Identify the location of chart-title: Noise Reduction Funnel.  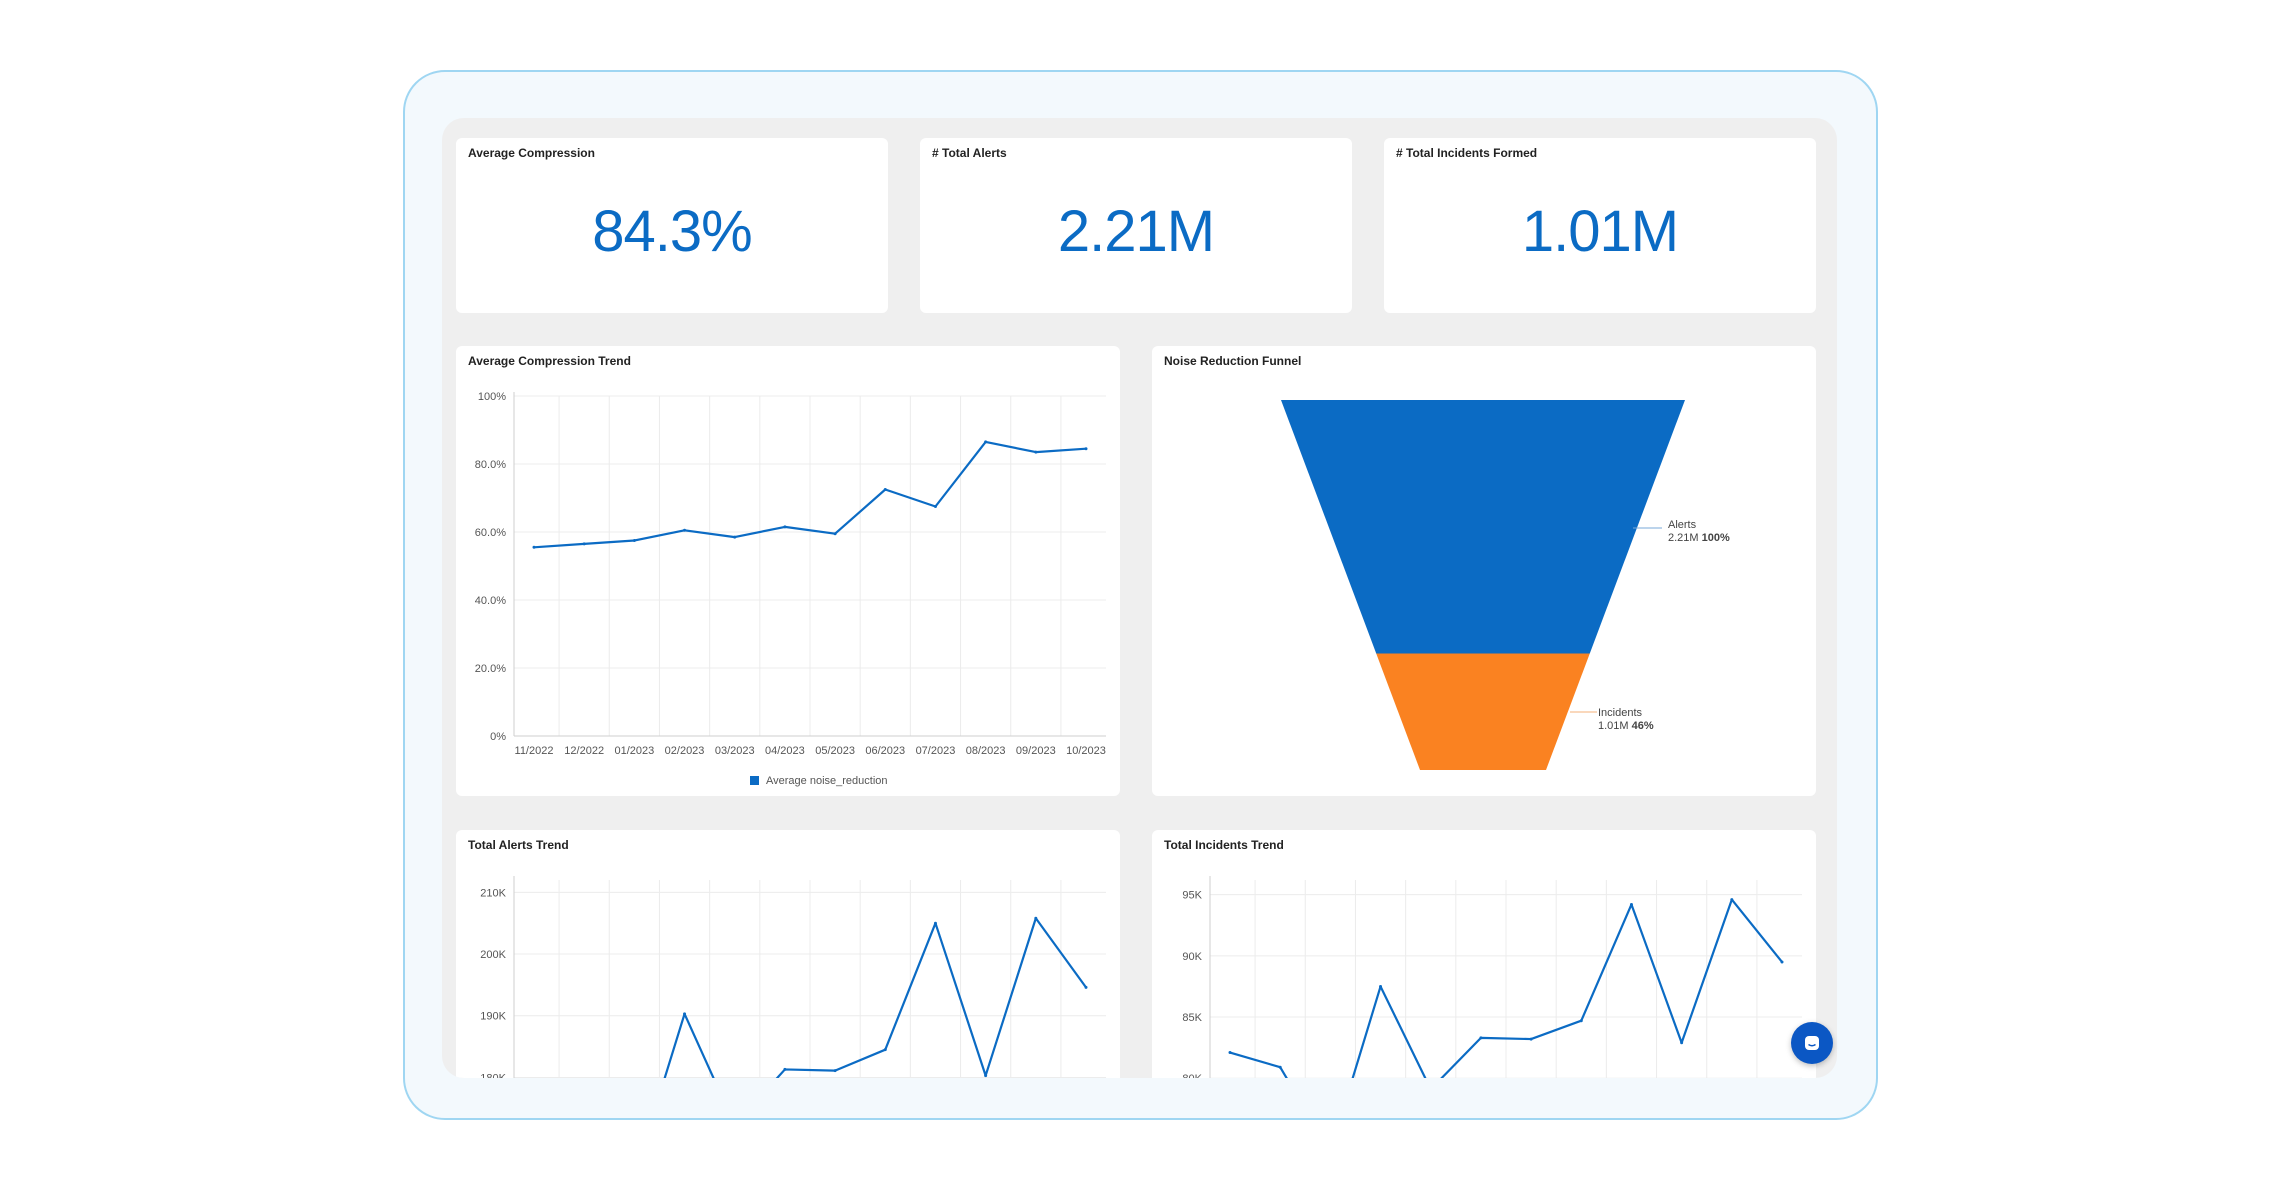
(1233, 361).